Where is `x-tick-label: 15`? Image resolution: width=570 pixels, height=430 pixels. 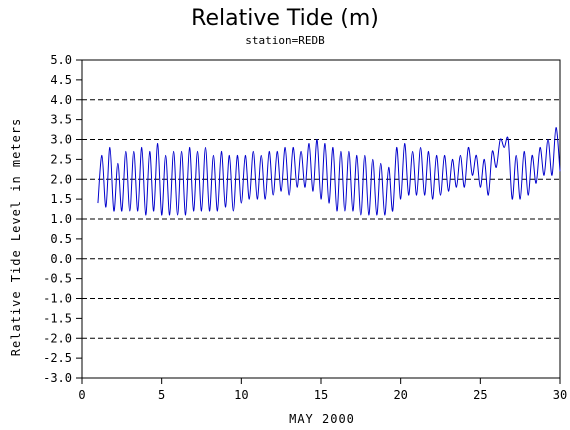 x-tick-label: 15 is located at coordinates (321, 395).